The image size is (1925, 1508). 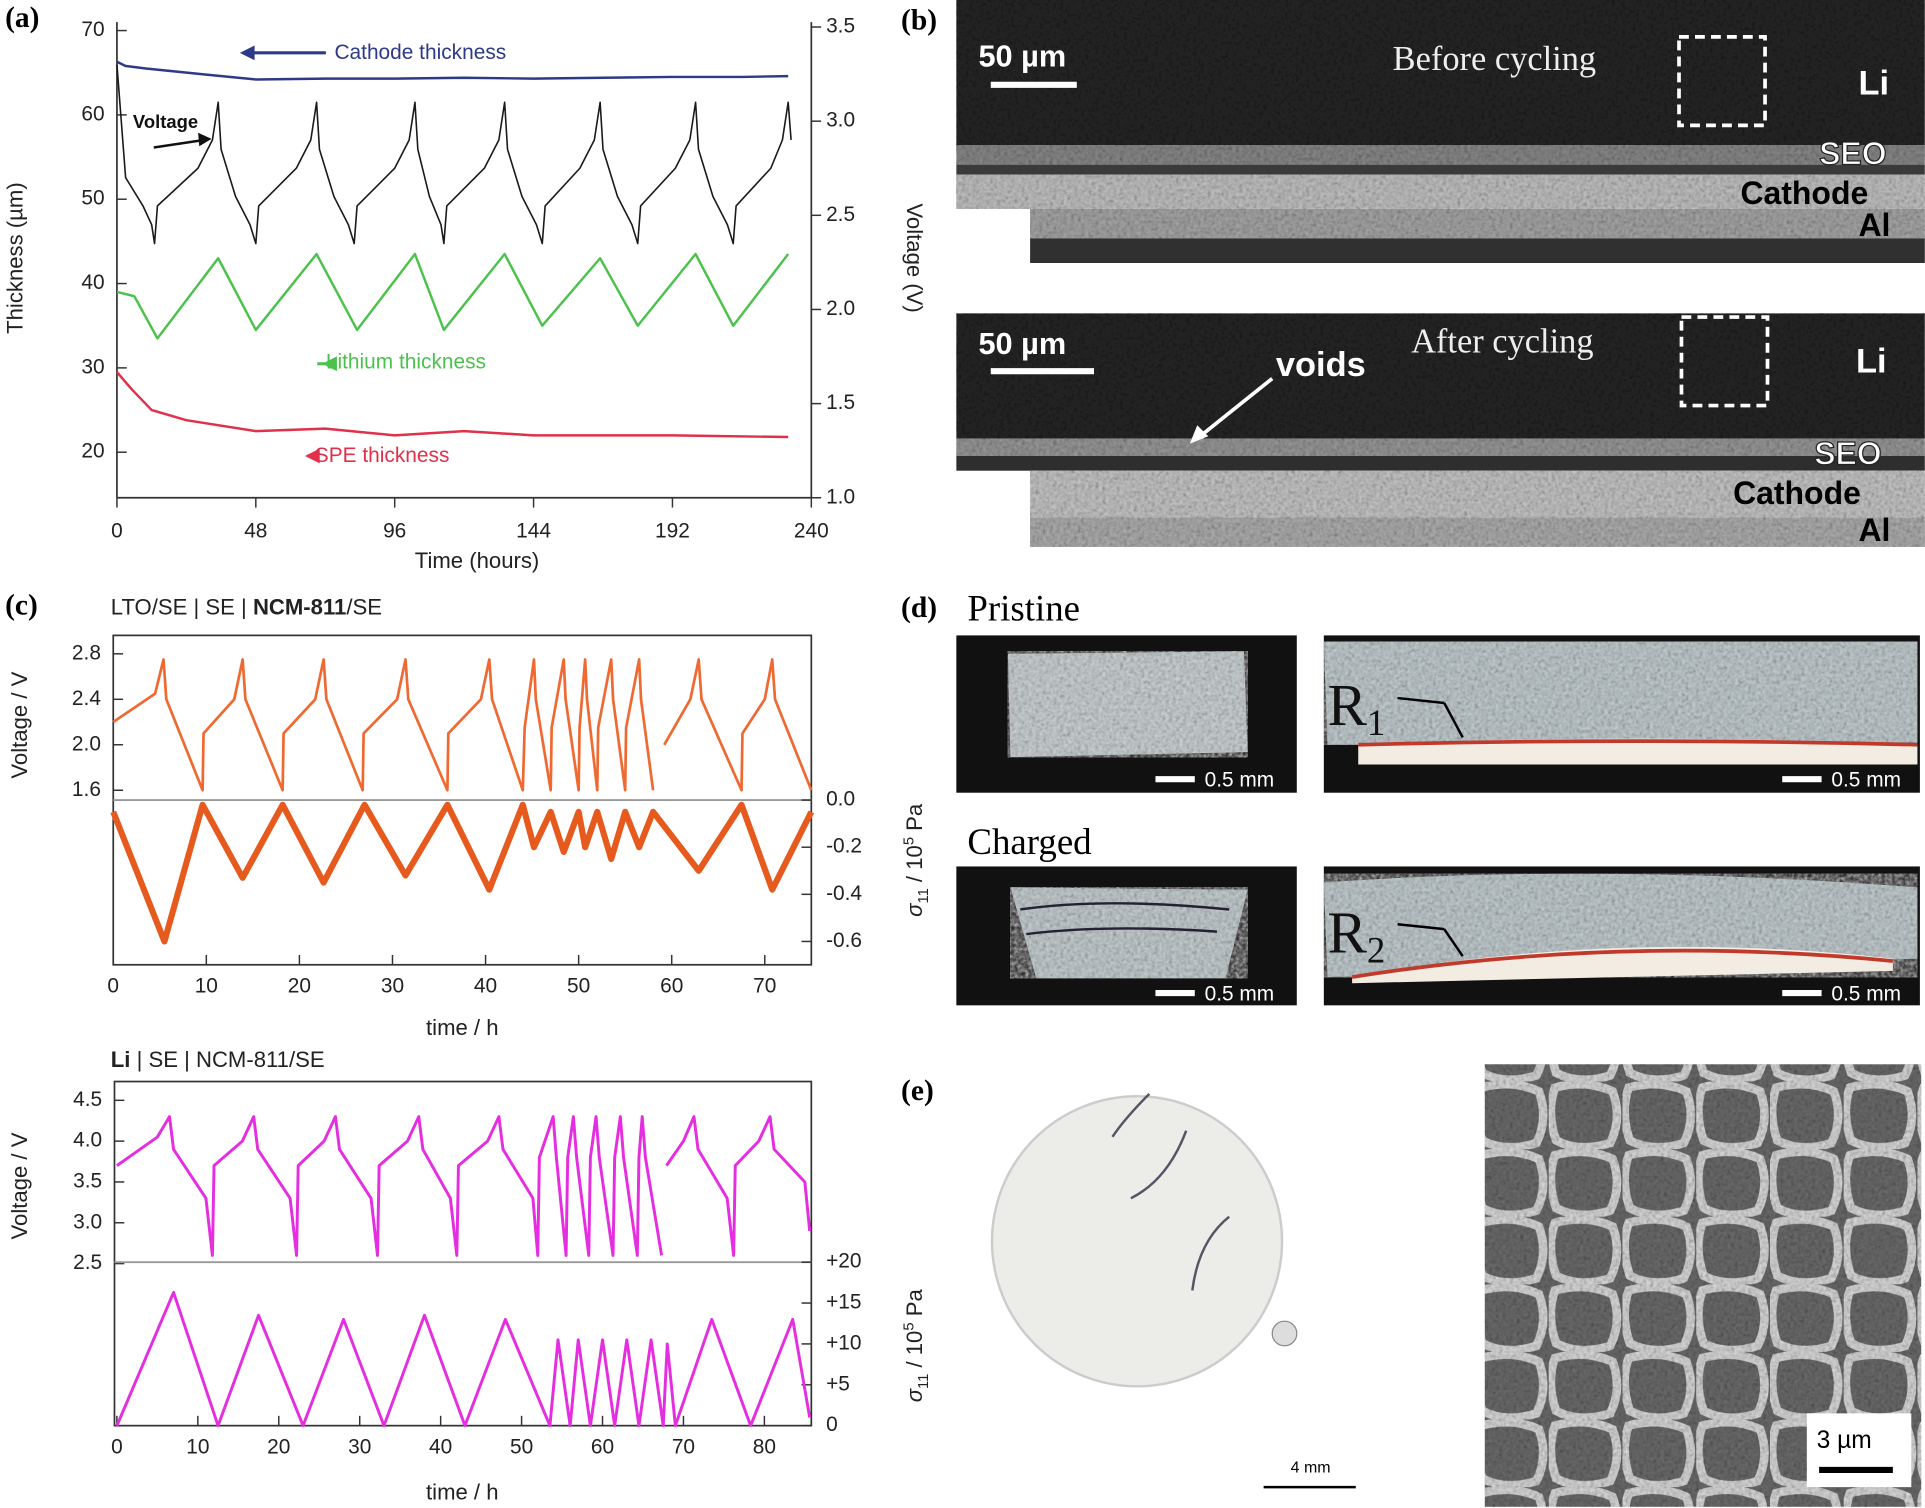 I want to click on panel-label: (e), so click(x=917, y=1091).